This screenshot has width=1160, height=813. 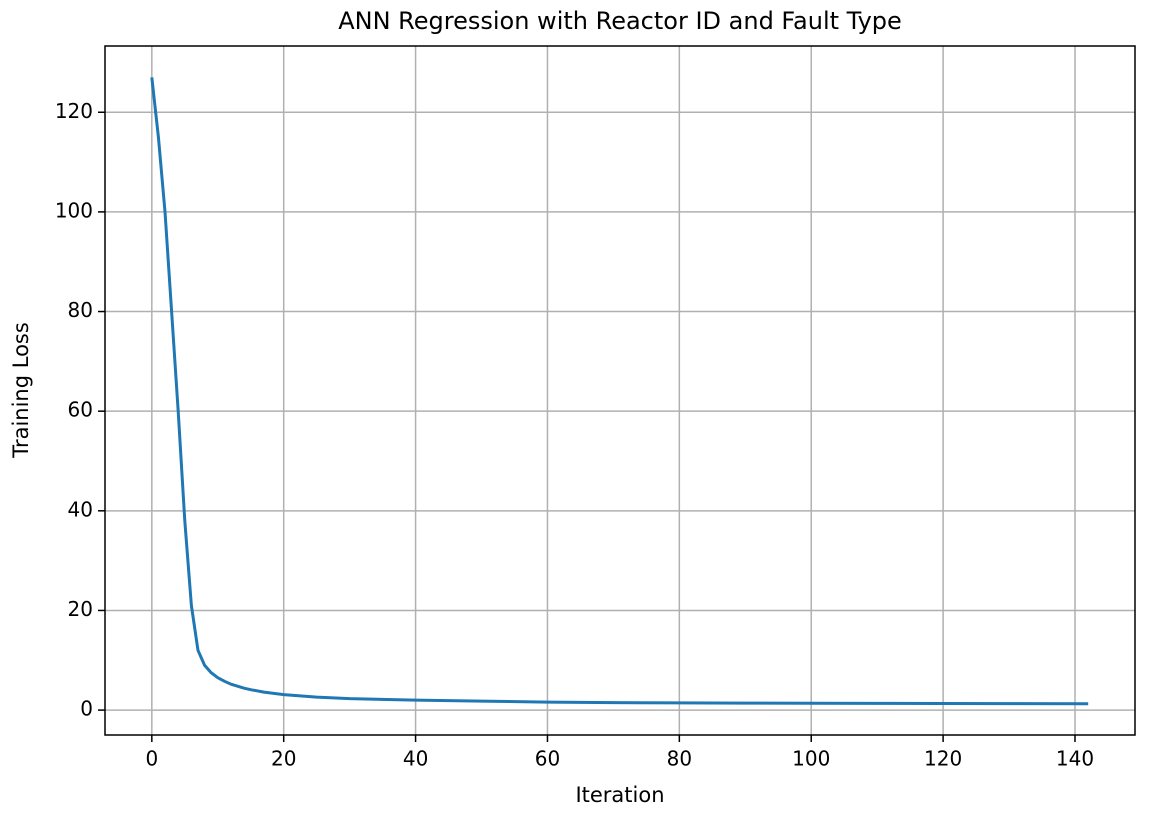 What do you see at coordinates (21, 390) in the screenshot?
I see `y-axis-label: Training Loss` at bounding box center [21, 390].